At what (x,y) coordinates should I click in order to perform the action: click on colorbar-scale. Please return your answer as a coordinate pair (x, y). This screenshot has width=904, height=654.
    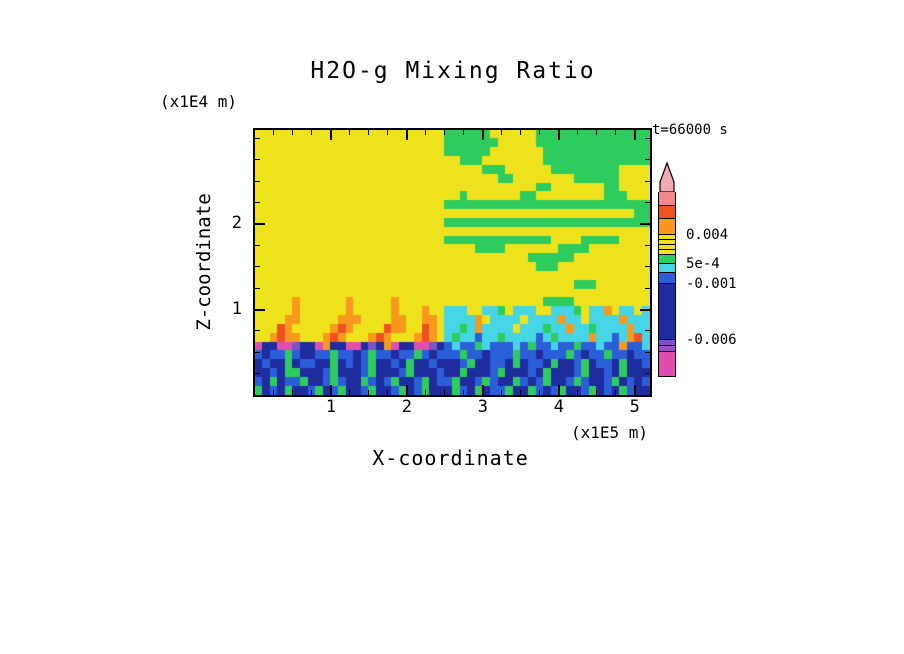
    Looking at the image, I should click on (667, 284).